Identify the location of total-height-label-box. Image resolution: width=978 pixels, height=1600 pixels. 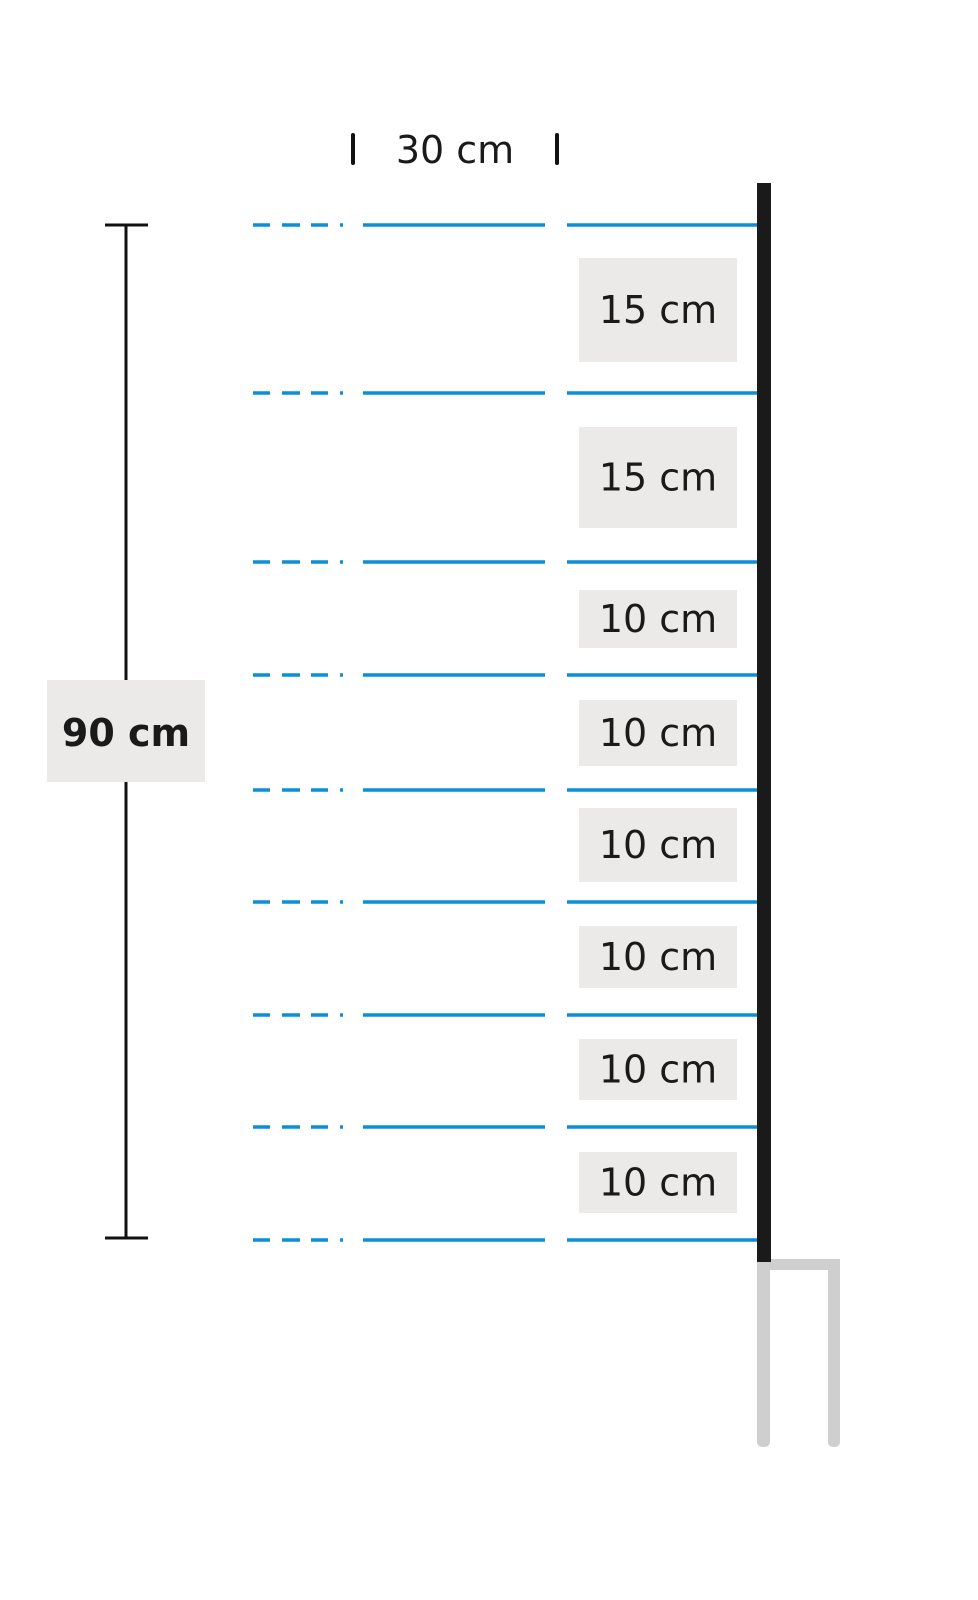
(126, 731).